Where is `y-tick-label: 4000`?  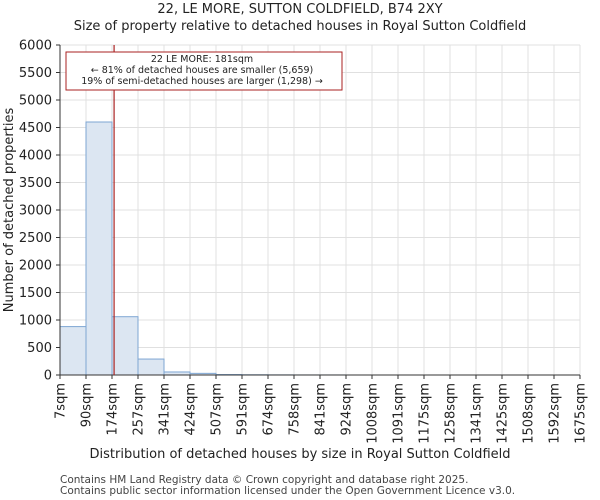
y-tick-label: 4000 is located at coordinates (35, 156).